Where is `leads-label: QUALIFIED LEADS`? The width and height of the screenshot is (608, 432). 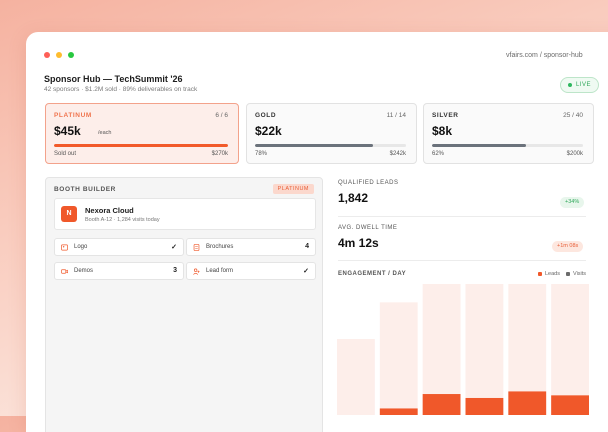
leads-label: QUALIFIED LEADS is located at coordinates (368, 183).